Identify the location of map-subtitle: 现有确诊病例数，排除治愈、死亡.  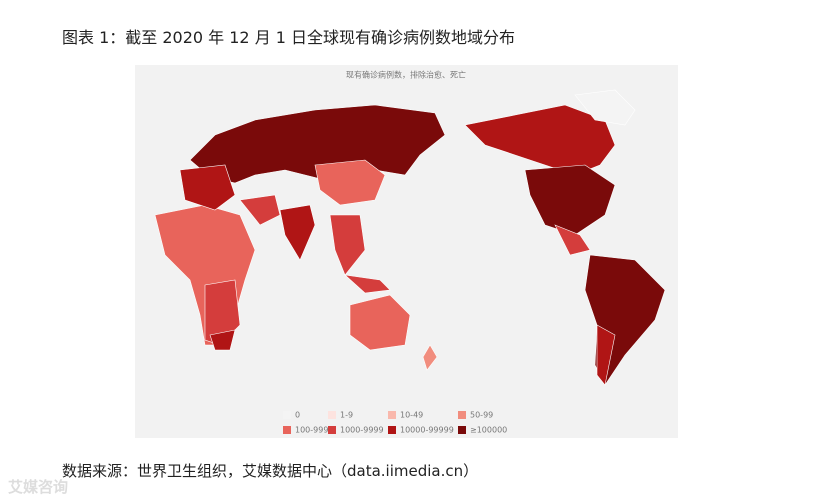
(406, 75).